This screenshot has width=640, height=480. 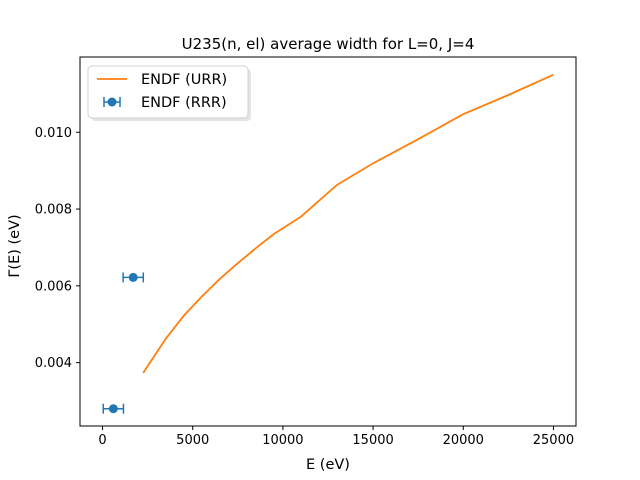 I want to click on x-tick-label: 25000, so click(x=553, y=440).